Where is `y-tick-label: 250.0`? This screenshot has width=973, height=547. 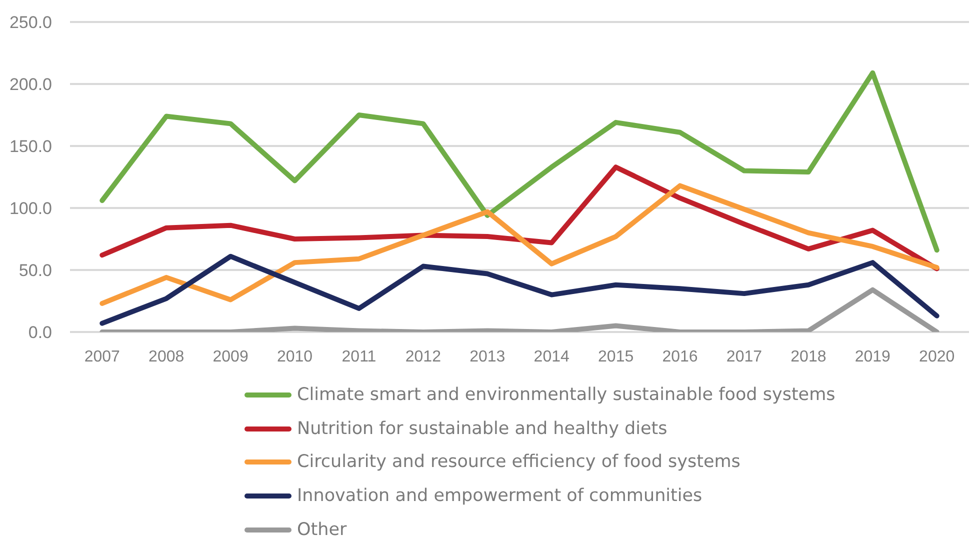
y-tick-label: 250.0 is located at coordinates (30, 22).